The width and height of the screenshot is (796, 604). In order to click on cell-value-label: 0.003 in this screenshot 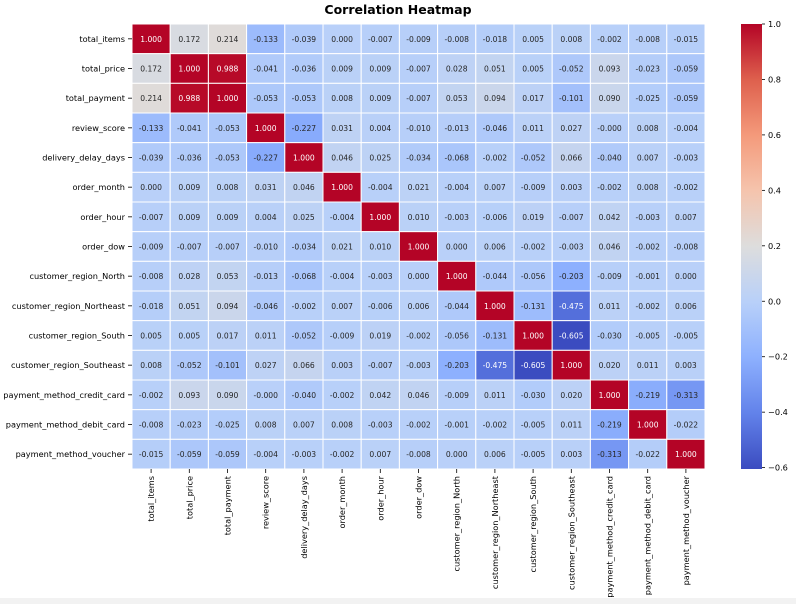, I will do `click(342, 365)`.